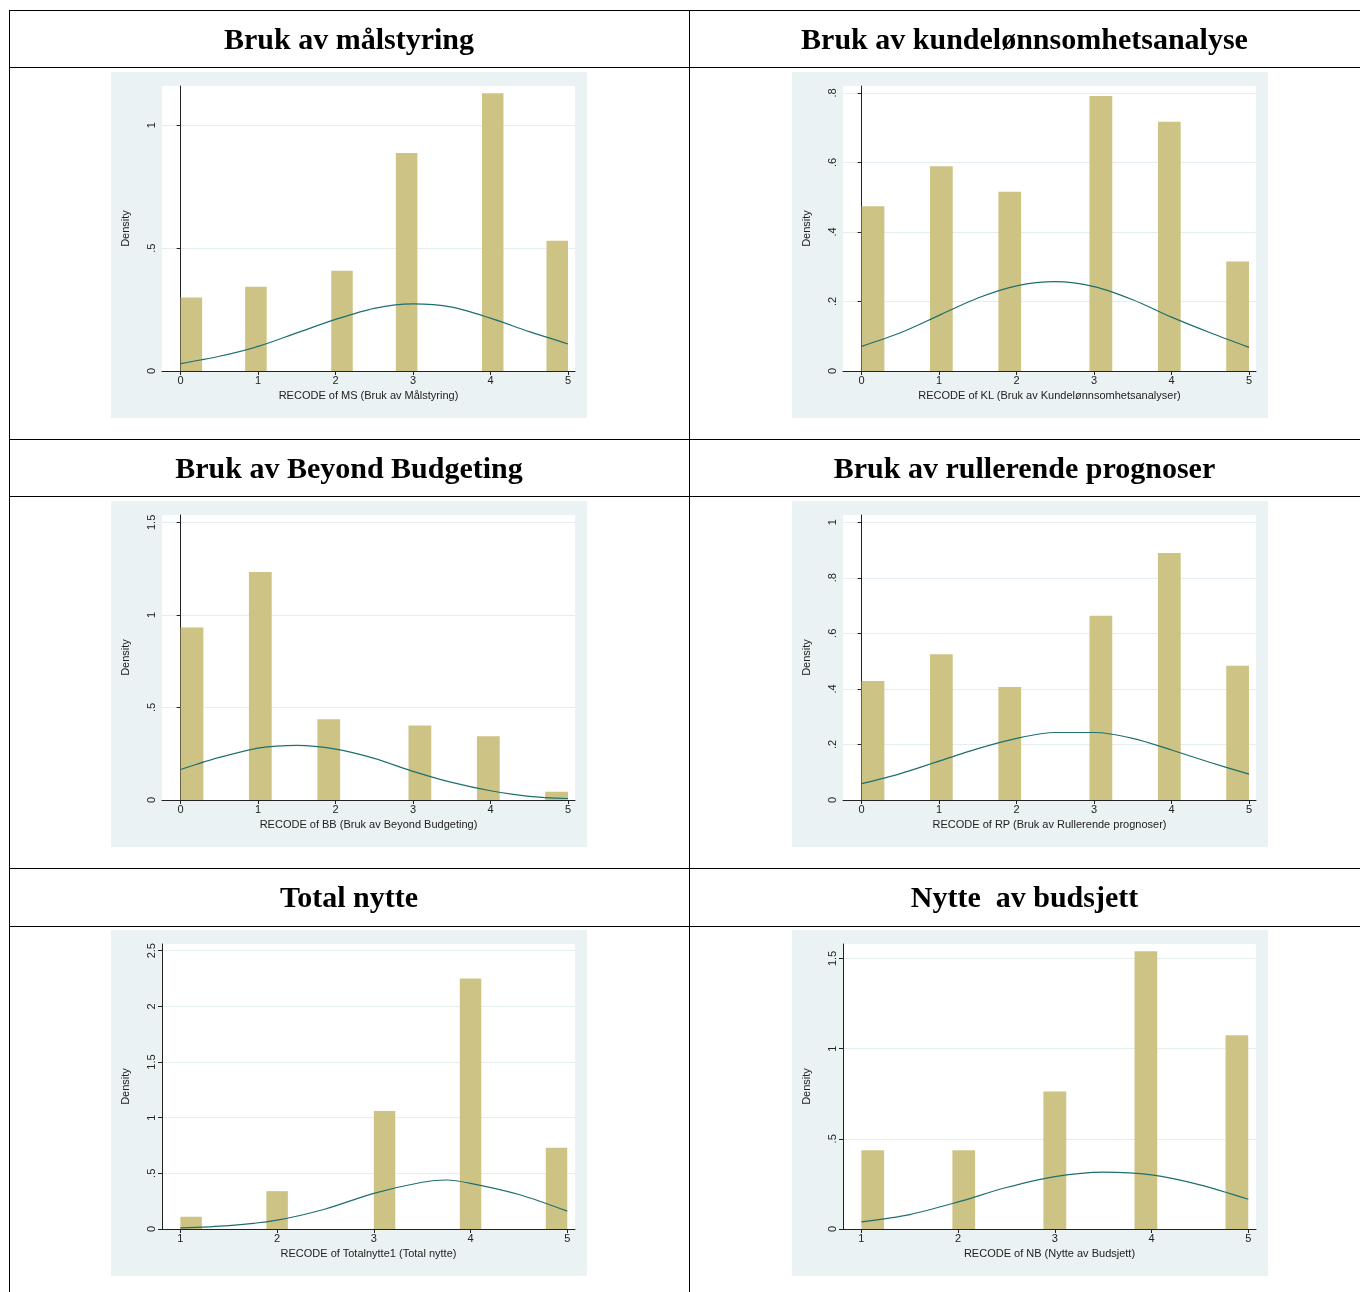  Describe the element at coordinates (368, 1253) in the screenshot. I see `x-axis-title: RECODE of Totalnytte1 (Total nytte)` at that location.